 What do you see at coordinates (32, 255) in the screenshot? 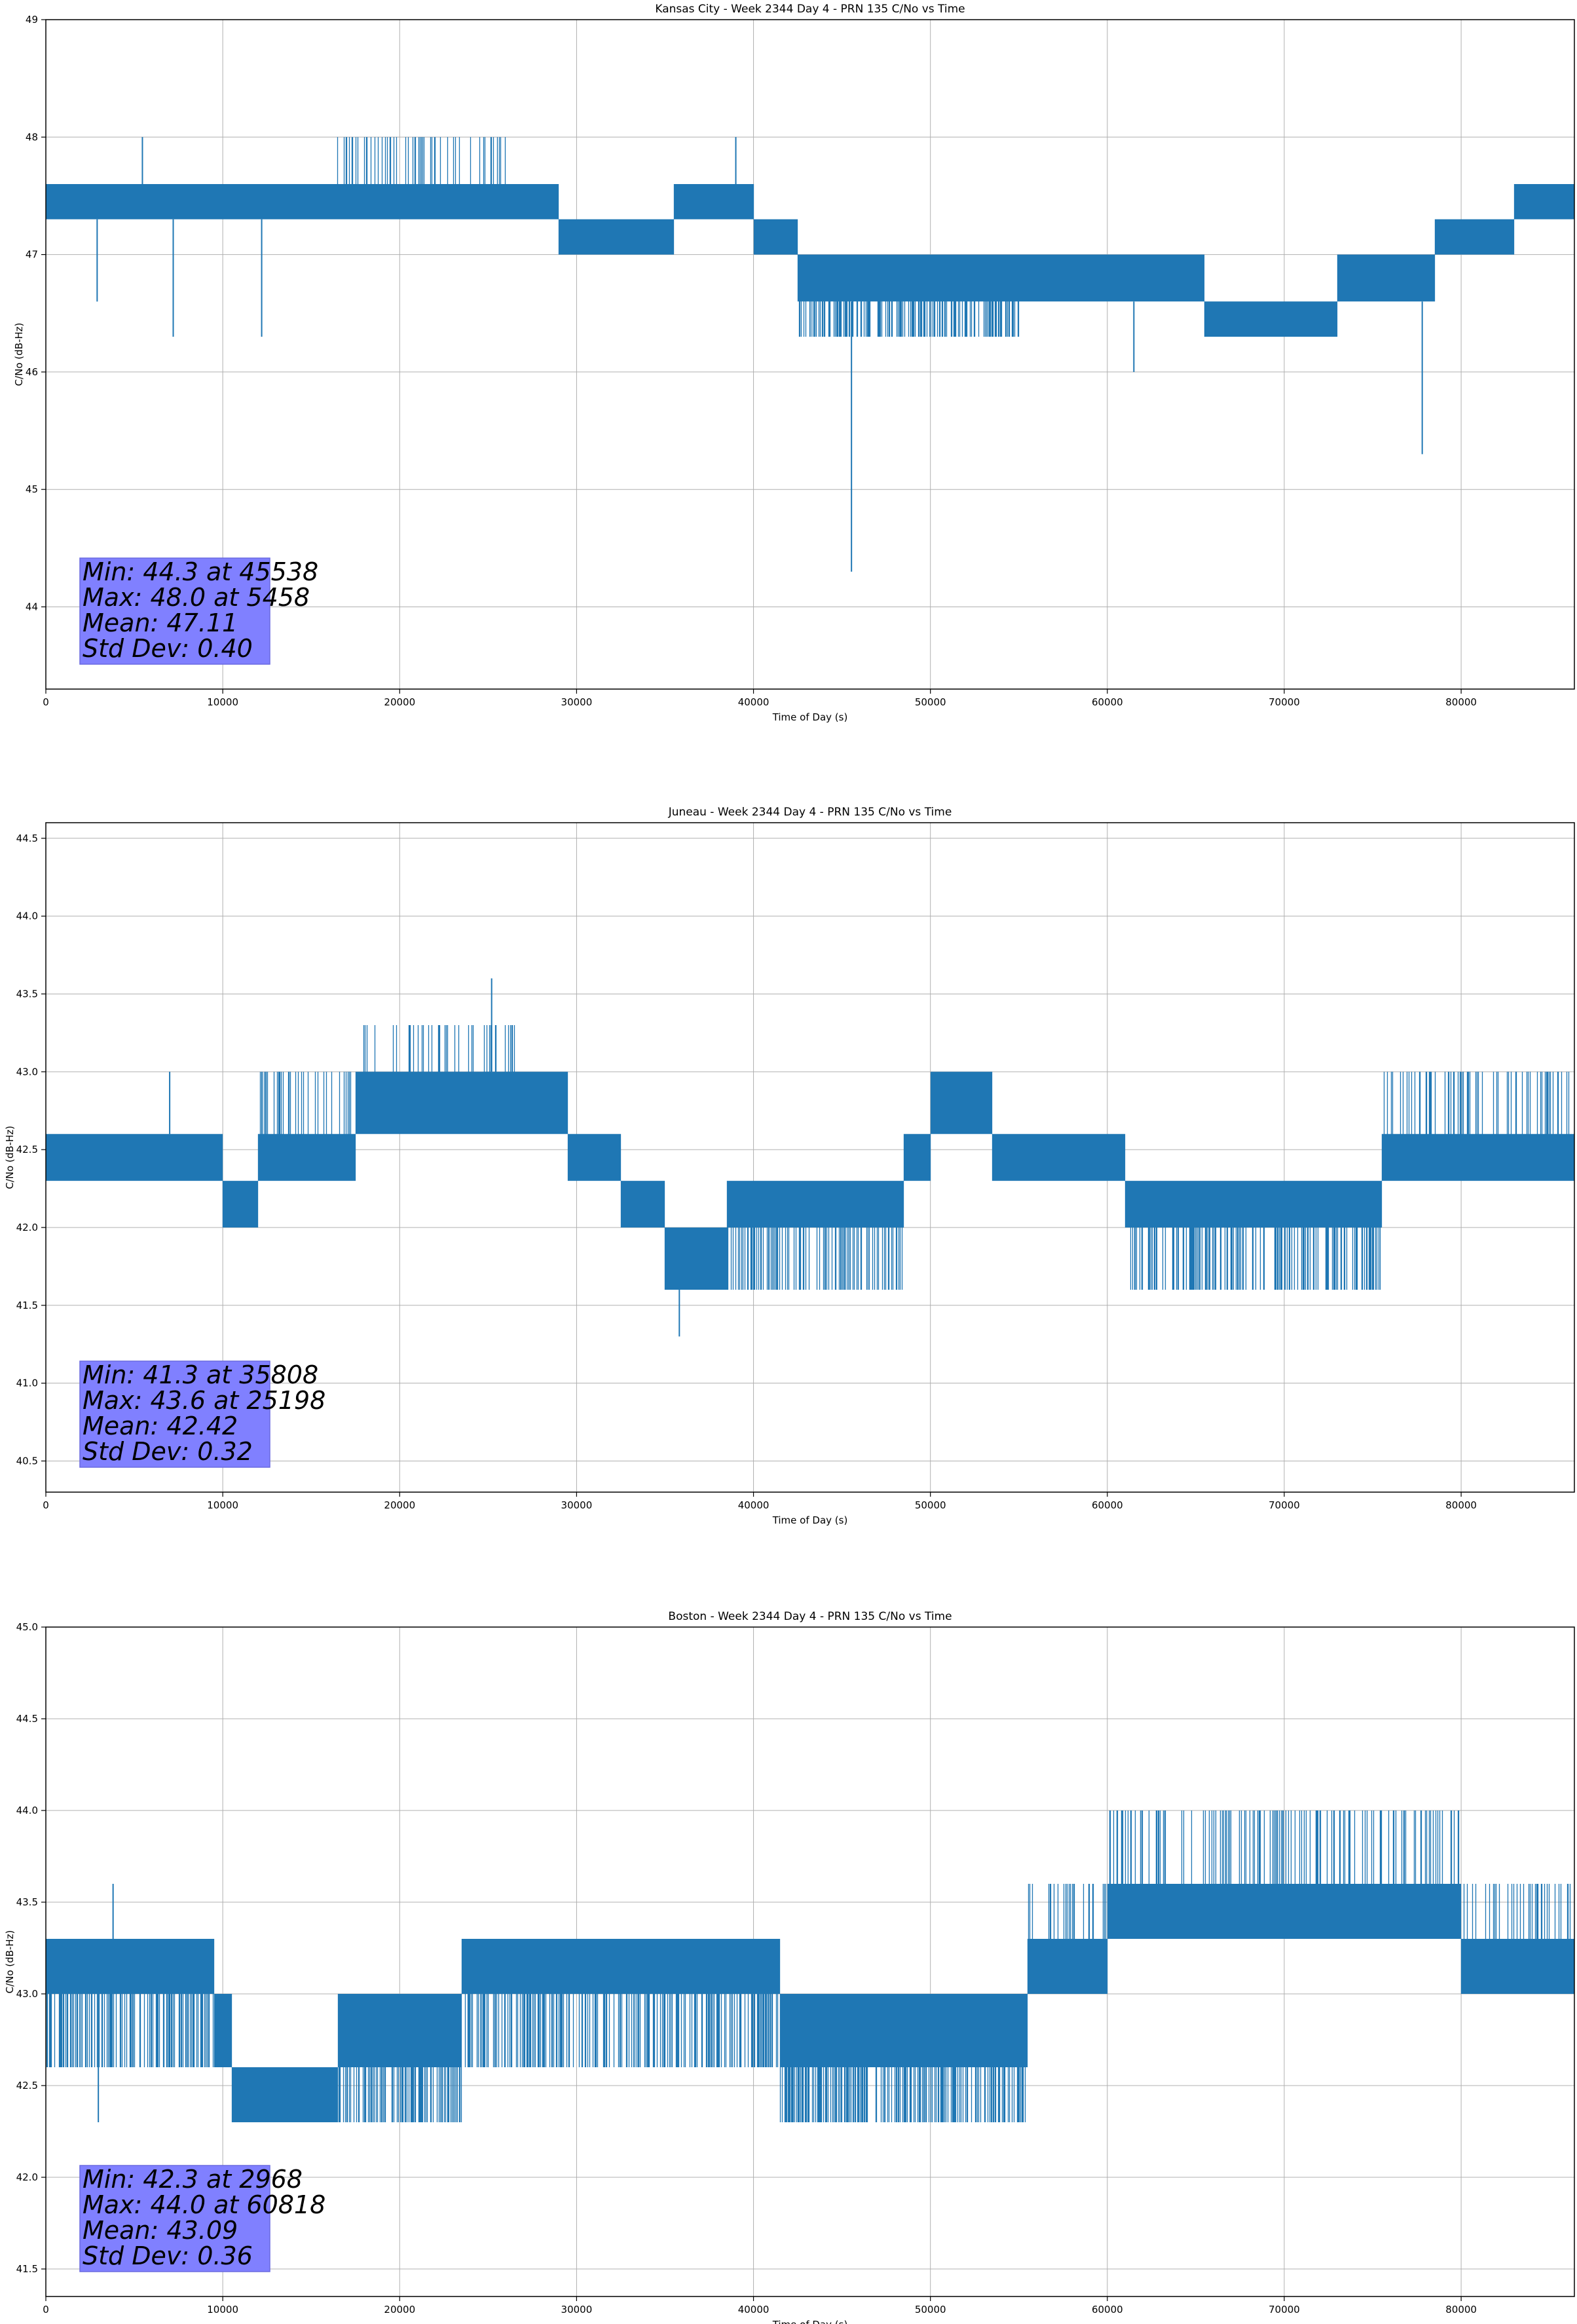
I see `y-tick-label: 47` at bounding box center [32, 255].